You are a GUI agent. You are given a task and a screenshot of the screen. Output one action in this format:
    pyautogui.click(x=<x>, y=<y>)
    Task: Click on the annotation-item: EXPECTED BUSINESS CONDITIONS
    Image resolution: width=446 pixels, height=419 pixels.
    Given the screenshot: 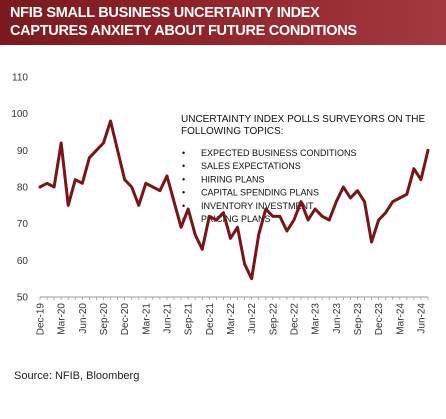 What is the action you would take?
    pyautogui.click(x=279, y=153)
    